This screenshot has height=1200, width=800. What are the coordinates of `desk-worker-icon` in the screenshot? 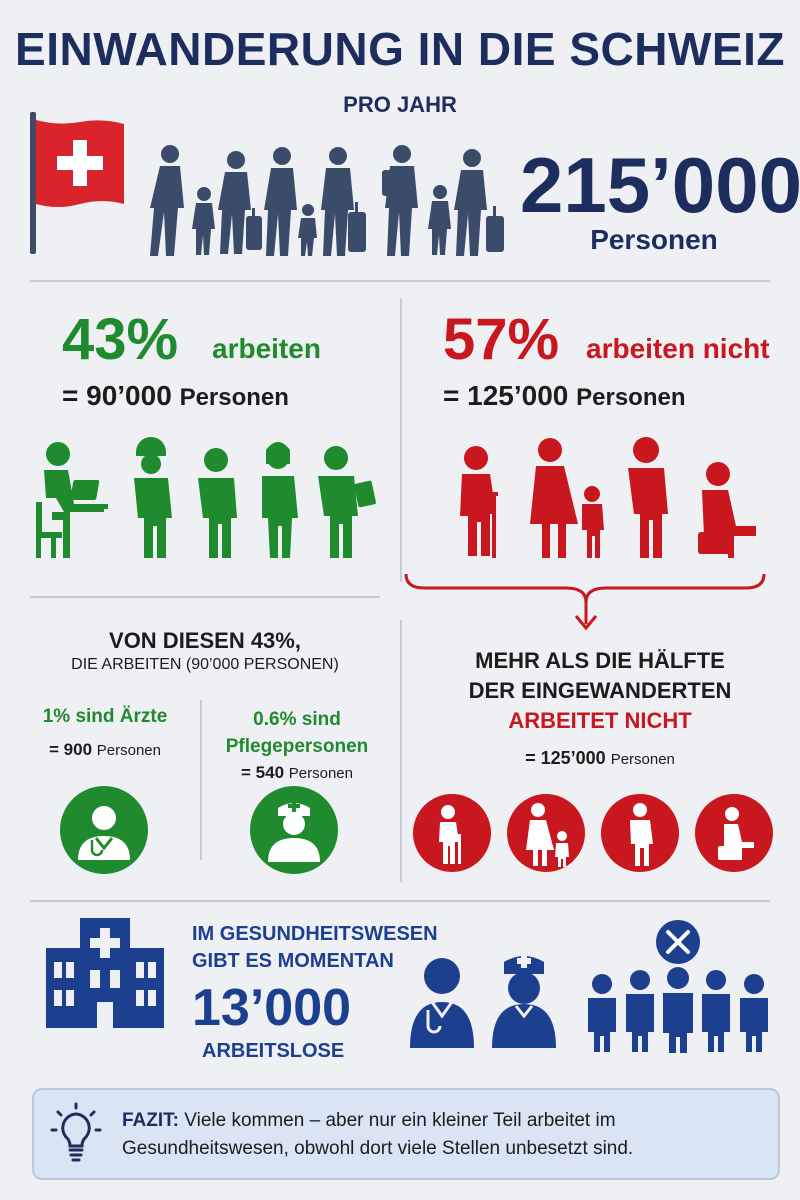 It's located at (72, 500).